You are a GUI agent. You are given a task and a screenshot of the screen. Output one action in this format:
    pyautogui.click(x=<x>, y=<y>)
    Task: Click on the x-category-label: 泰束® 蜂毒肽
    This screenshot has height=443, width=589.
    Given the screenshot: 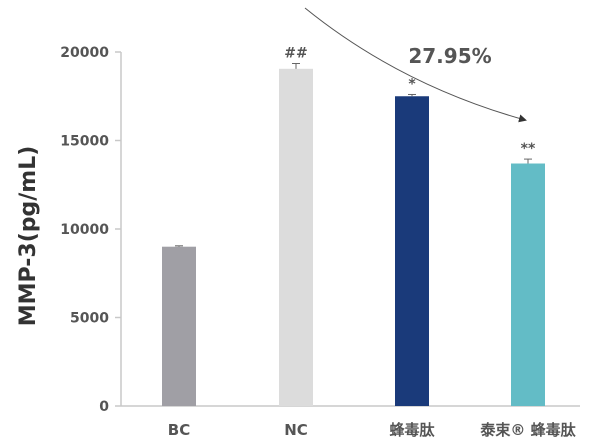 What is the action you would take?
    pyautogui.click(x=527, y=430)
    